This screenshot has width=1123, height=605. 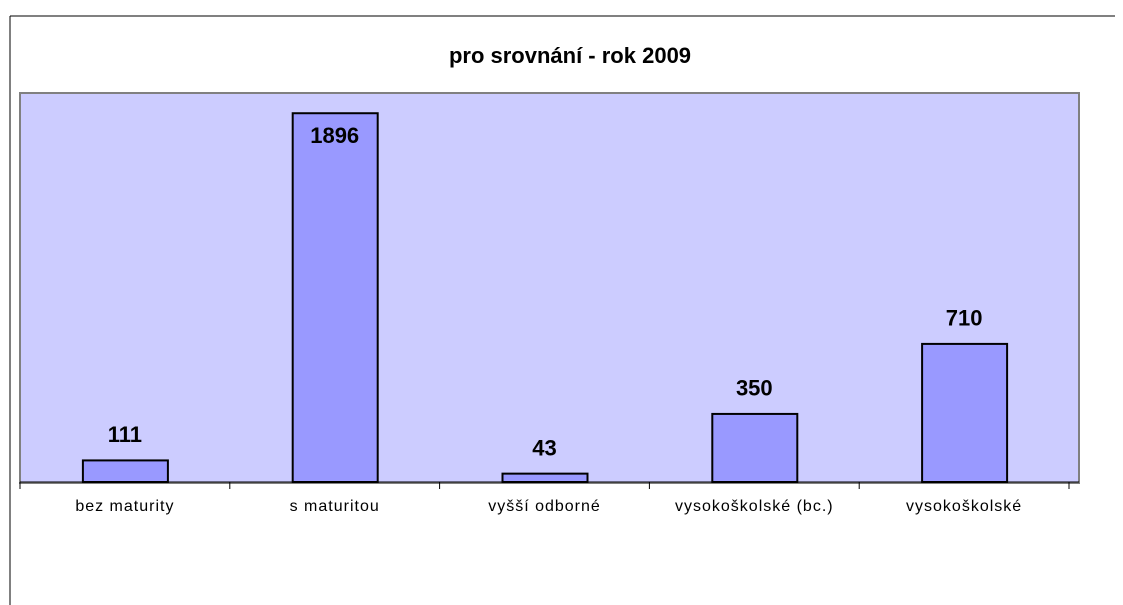 What do you see at coordinates (544, 447) in the screenshot?
I see `data-label: 43` at bounding box center [544, 447].